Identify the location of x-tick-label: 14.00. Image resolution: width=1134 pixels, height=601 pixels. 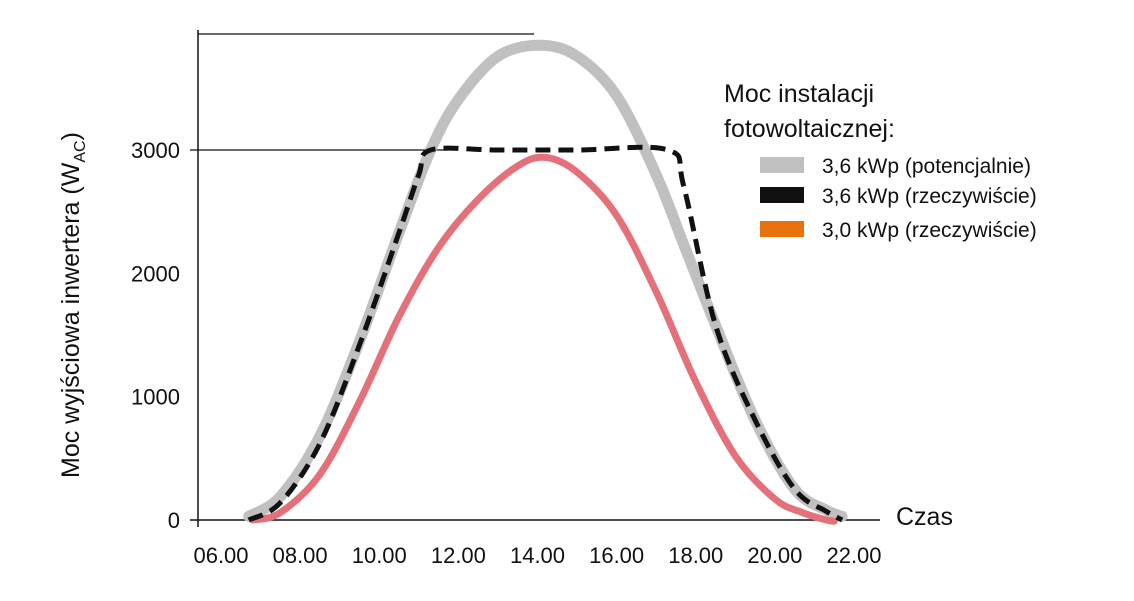
(537, 555).